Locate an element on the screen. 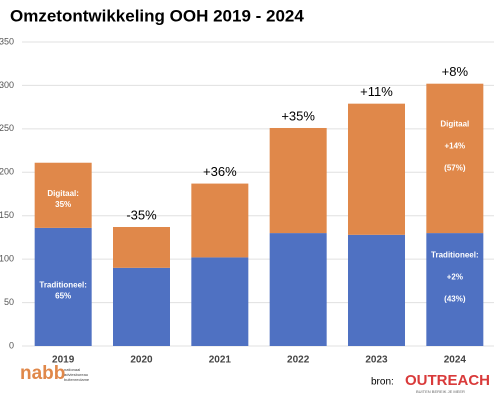 The width and height of the screenshot is (495, 400). segment-label: (43%) is located at coordinates (455, 299).